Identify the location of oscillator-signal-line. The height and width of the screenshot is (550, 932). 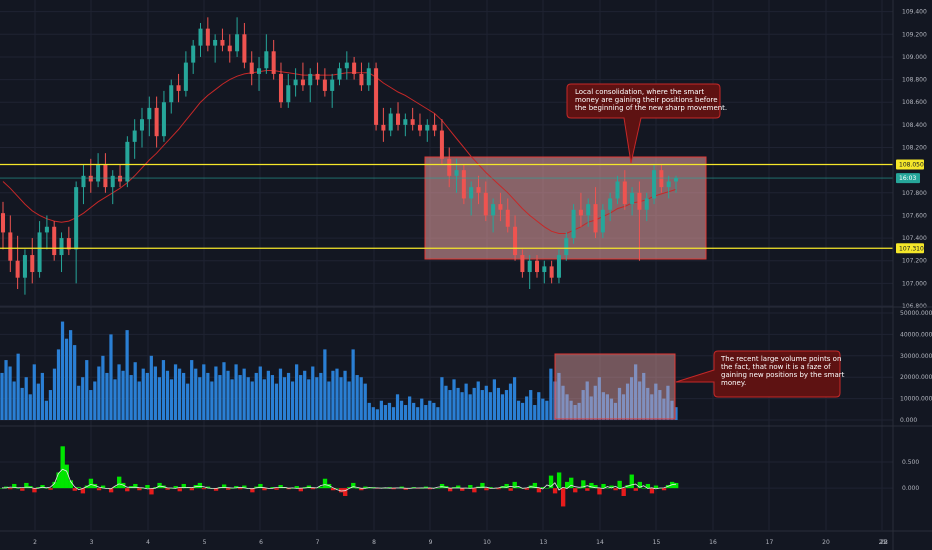
(339, 480).